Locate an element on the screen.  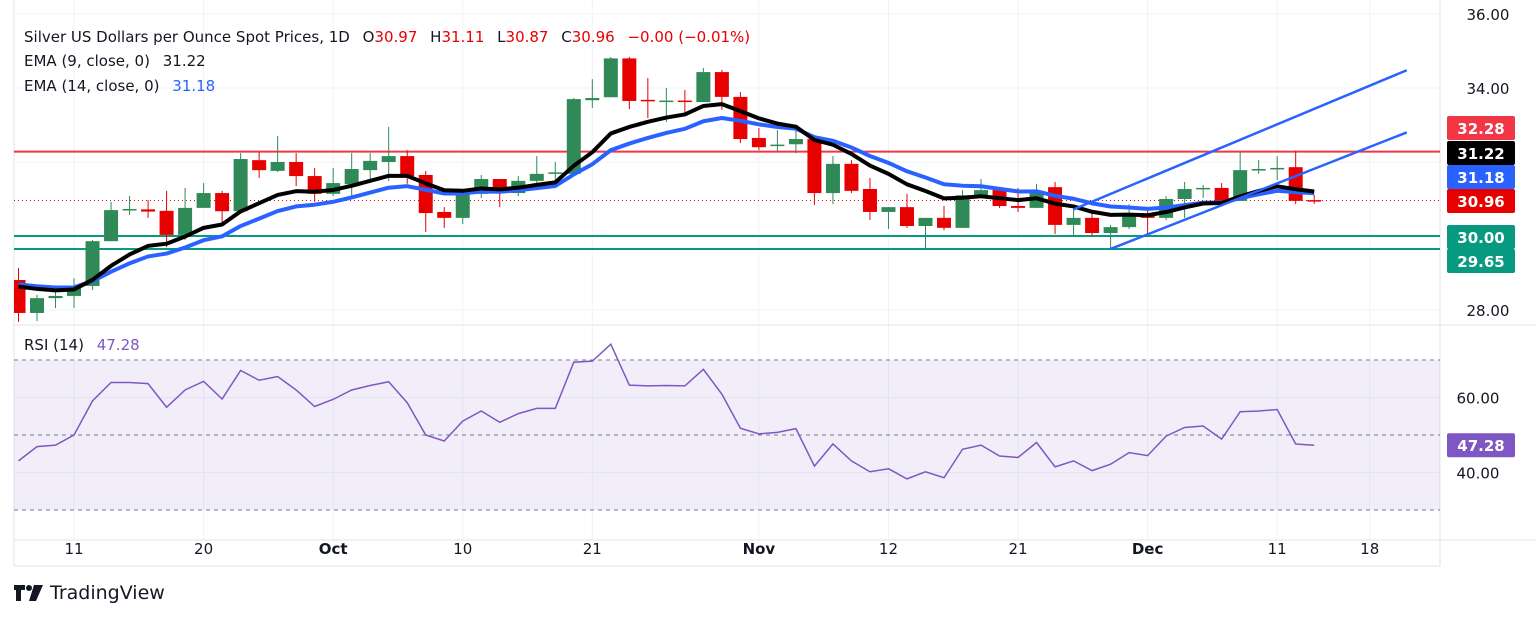
support-30-price-label-bg is located at coordinates (1481, 237).